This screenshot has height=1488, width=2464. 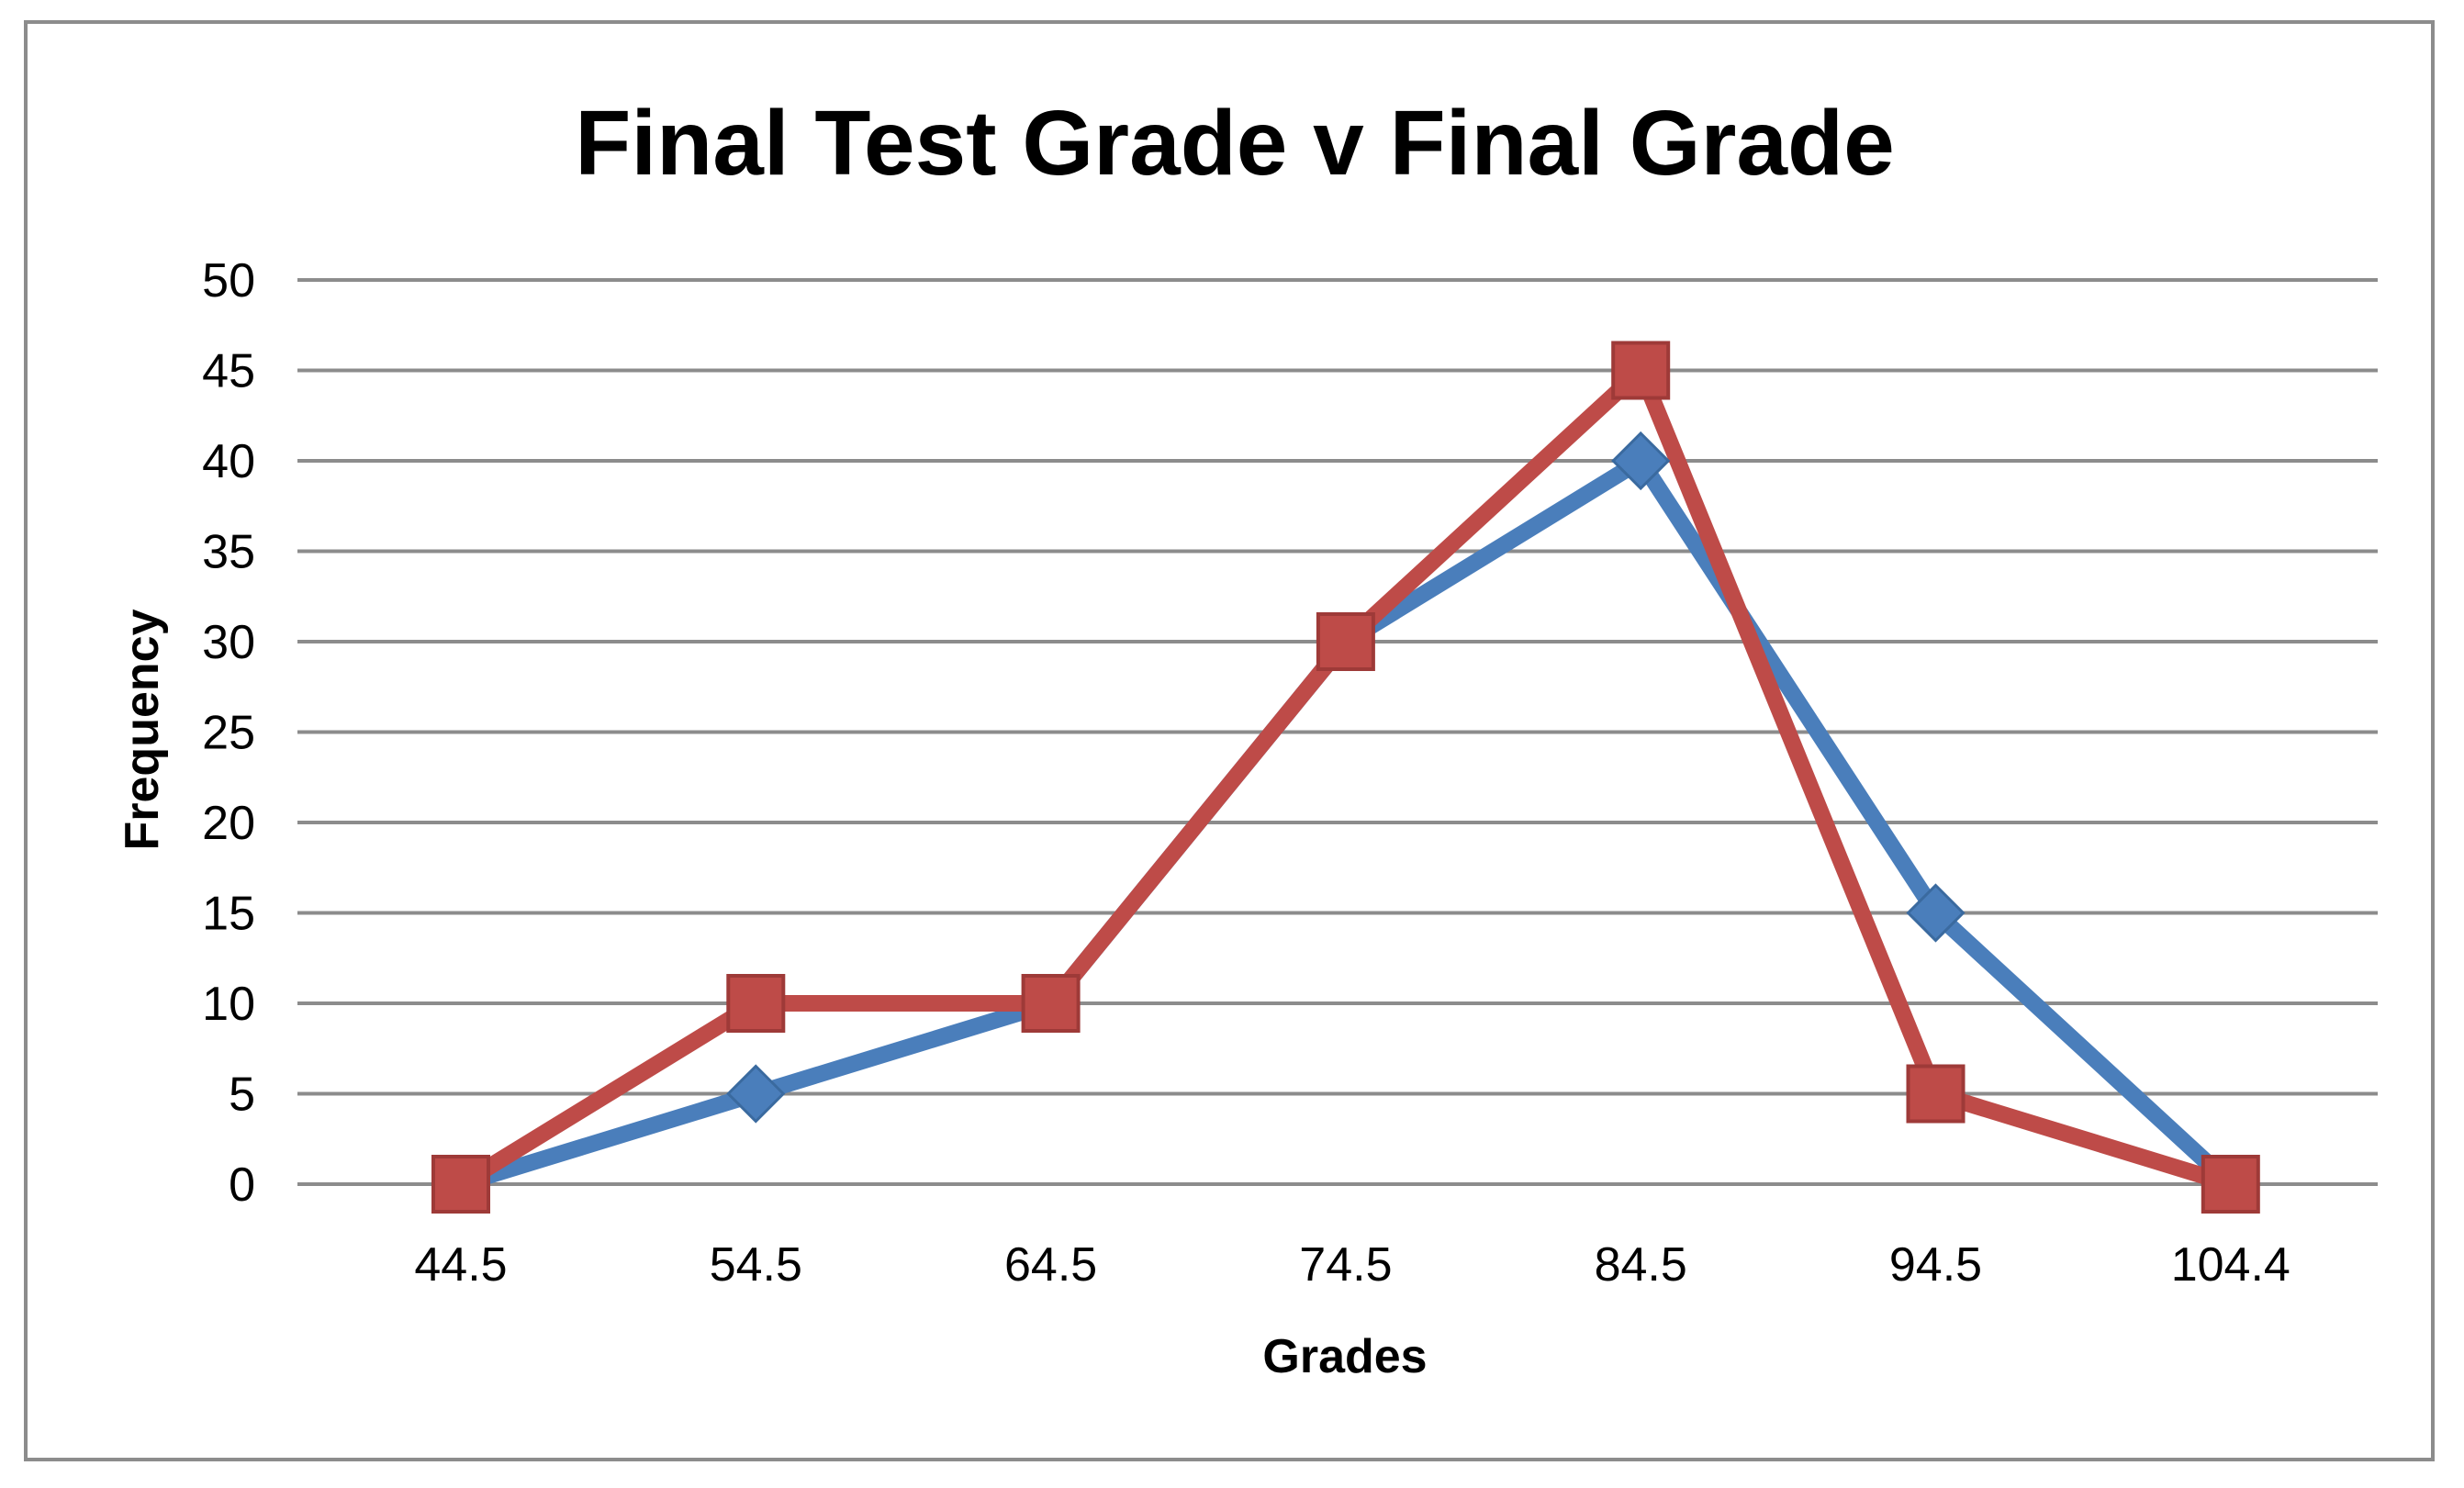 I want to click on y-tick-label-25: 25, so click(x=228, y=733).